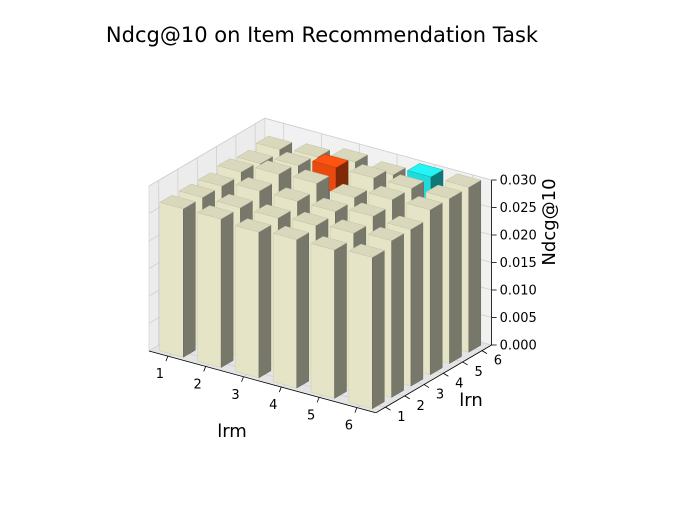  Describe the element at coordinates (433, 379) in the screenshot. I see `y-axis-line` at that location.